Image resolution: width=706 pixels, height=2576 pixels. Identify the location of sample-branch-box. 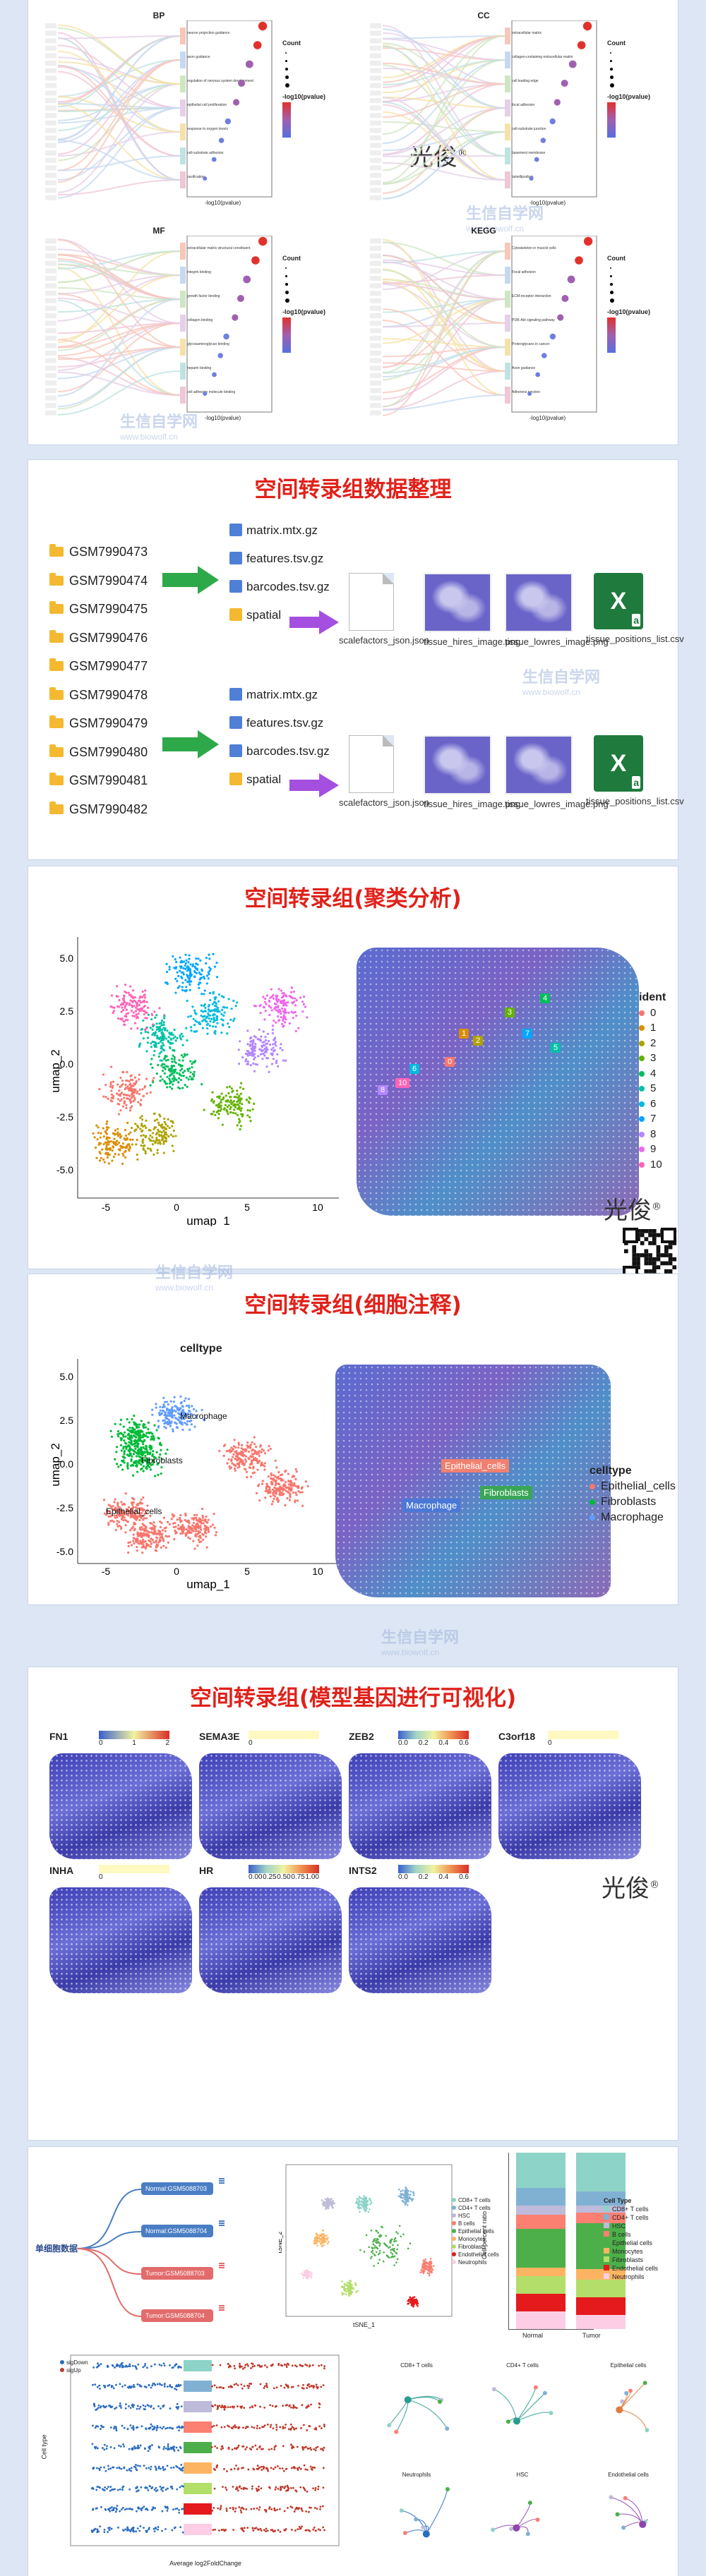
(222, 2226).